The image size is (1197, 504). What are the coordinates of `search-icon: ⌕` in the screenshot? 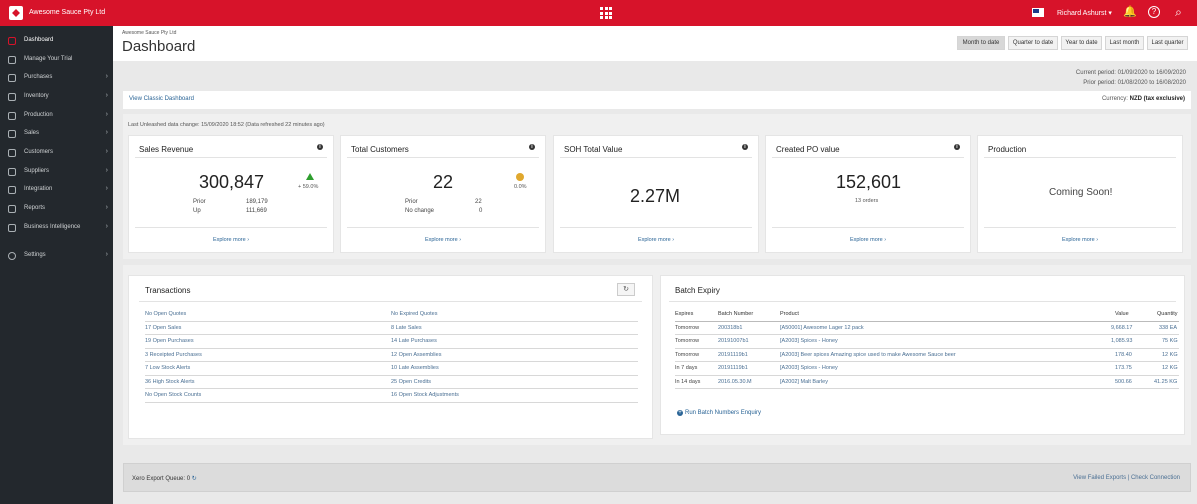 It's located at (1178, 12).